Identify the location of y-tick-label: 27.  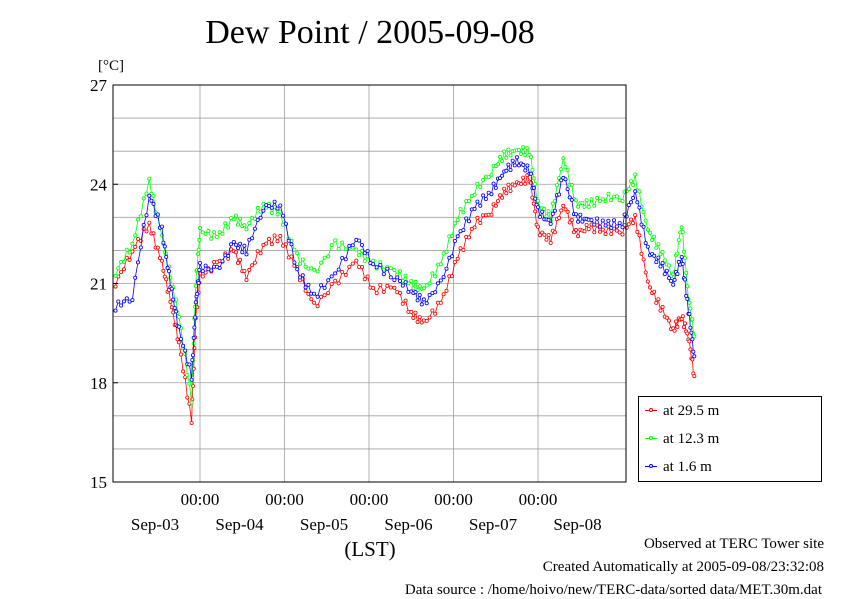
(99, 85).